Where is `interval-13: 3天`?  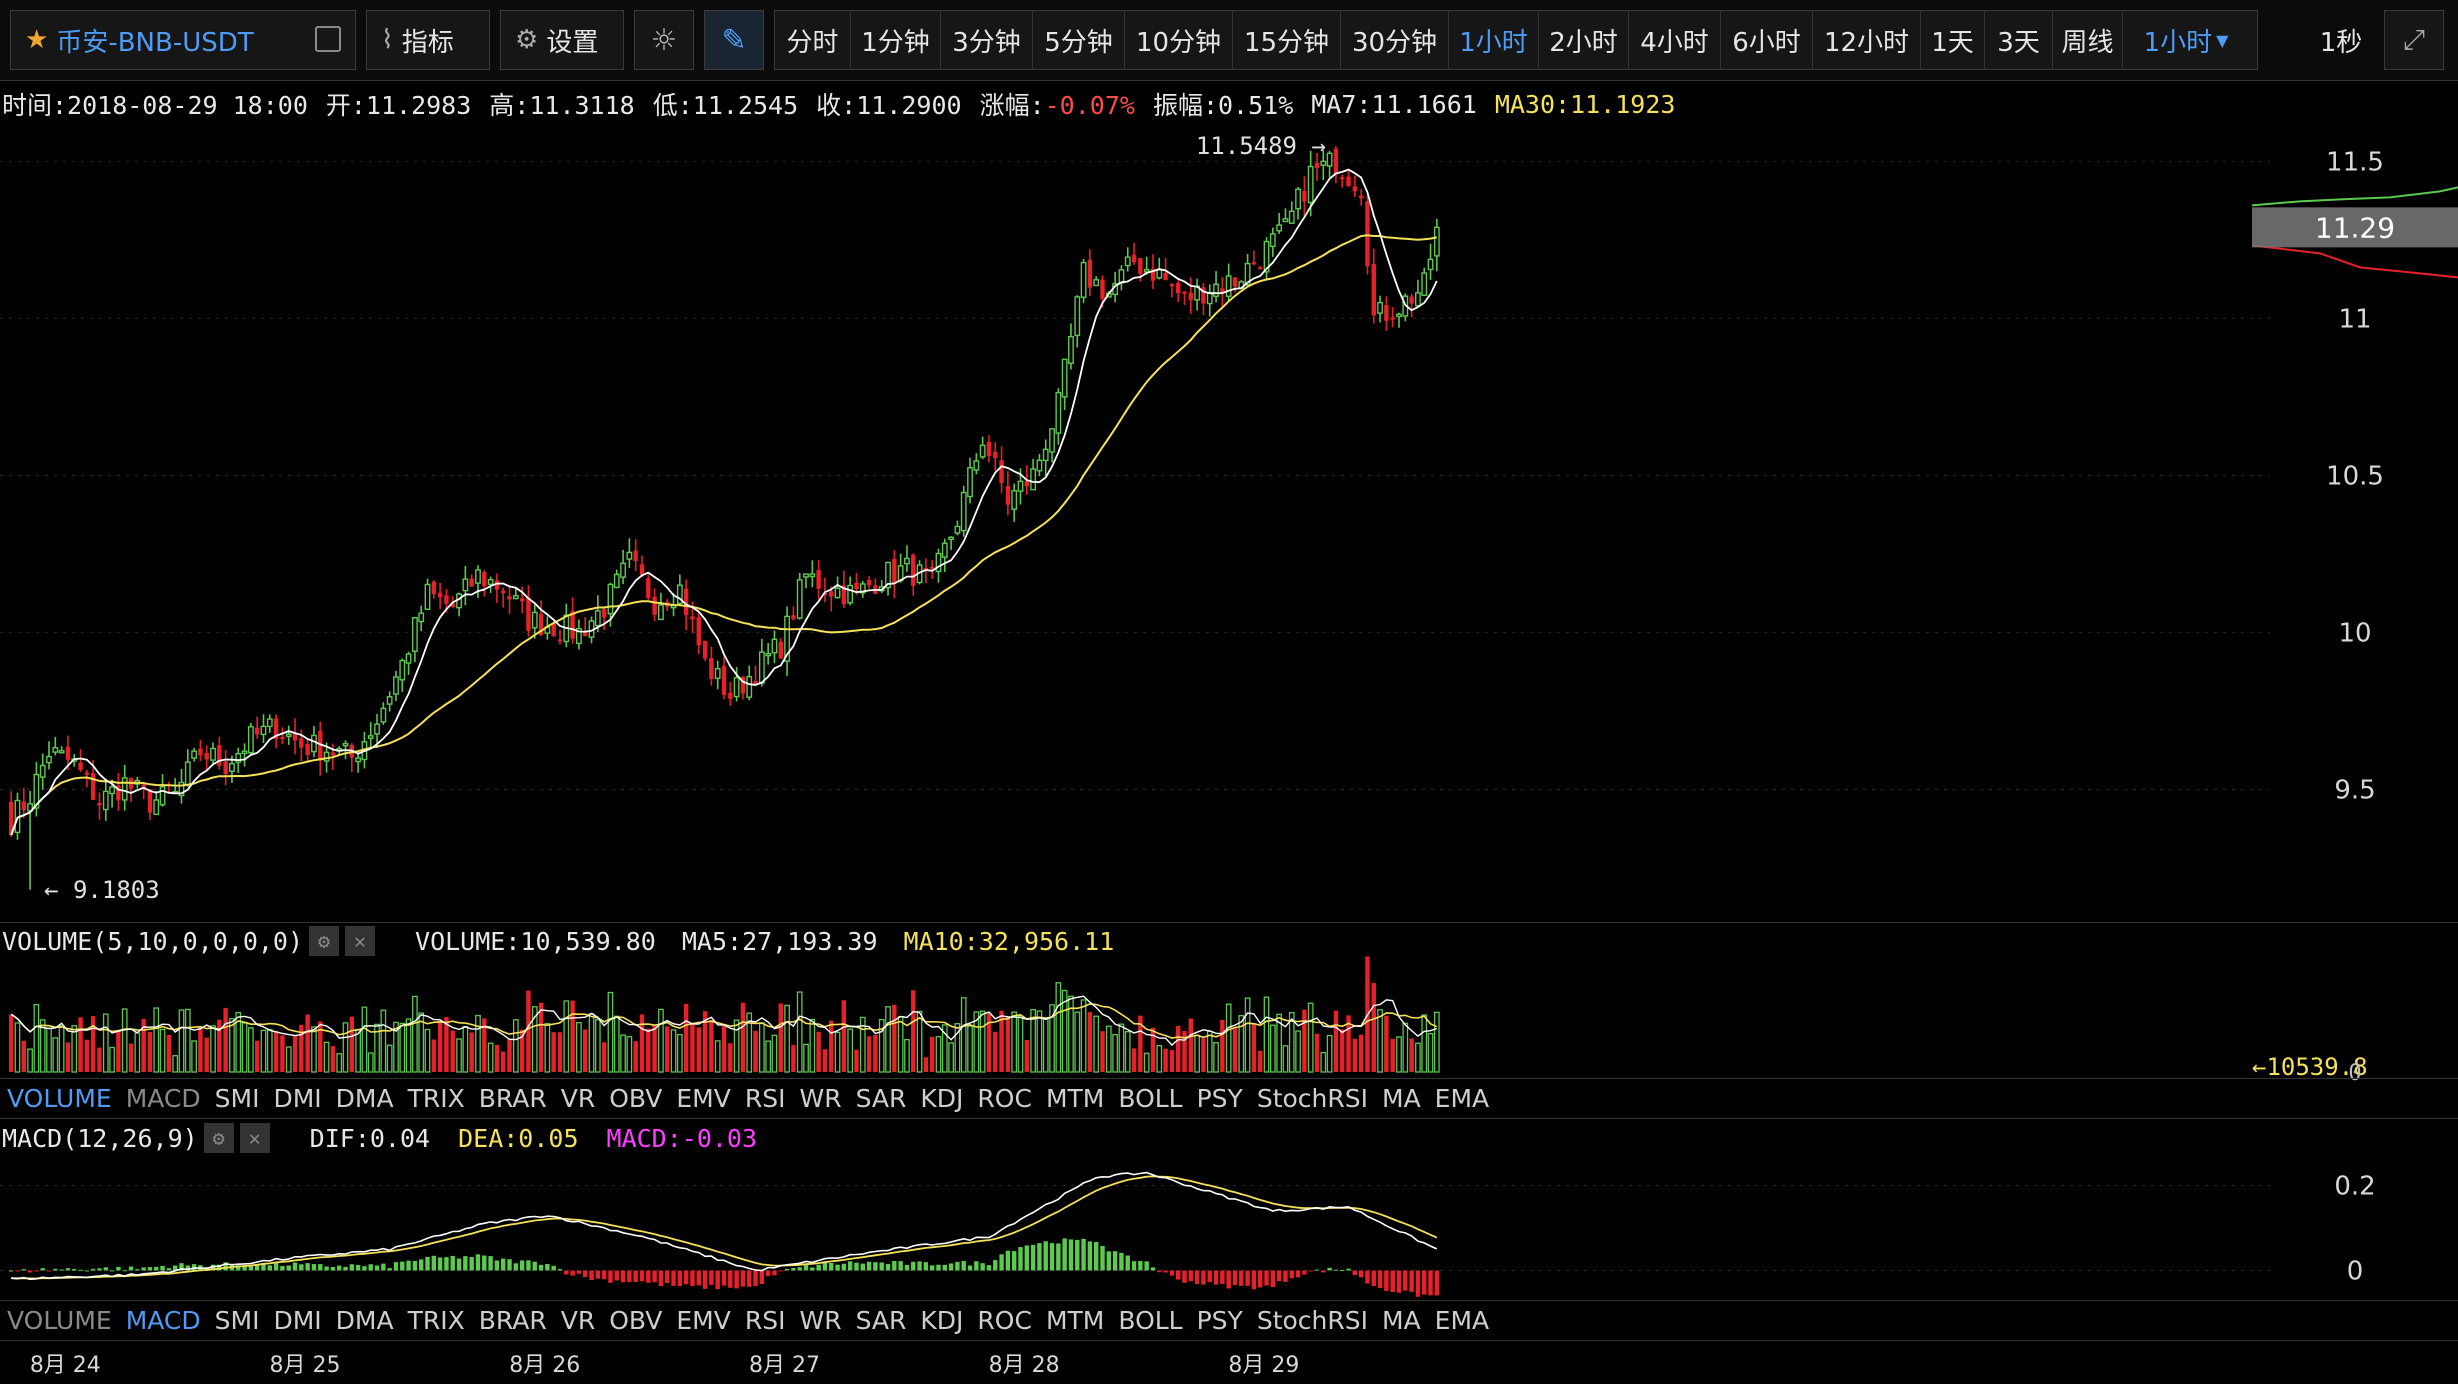
interval-13: 3天 is located at coordinates (2019, 40).